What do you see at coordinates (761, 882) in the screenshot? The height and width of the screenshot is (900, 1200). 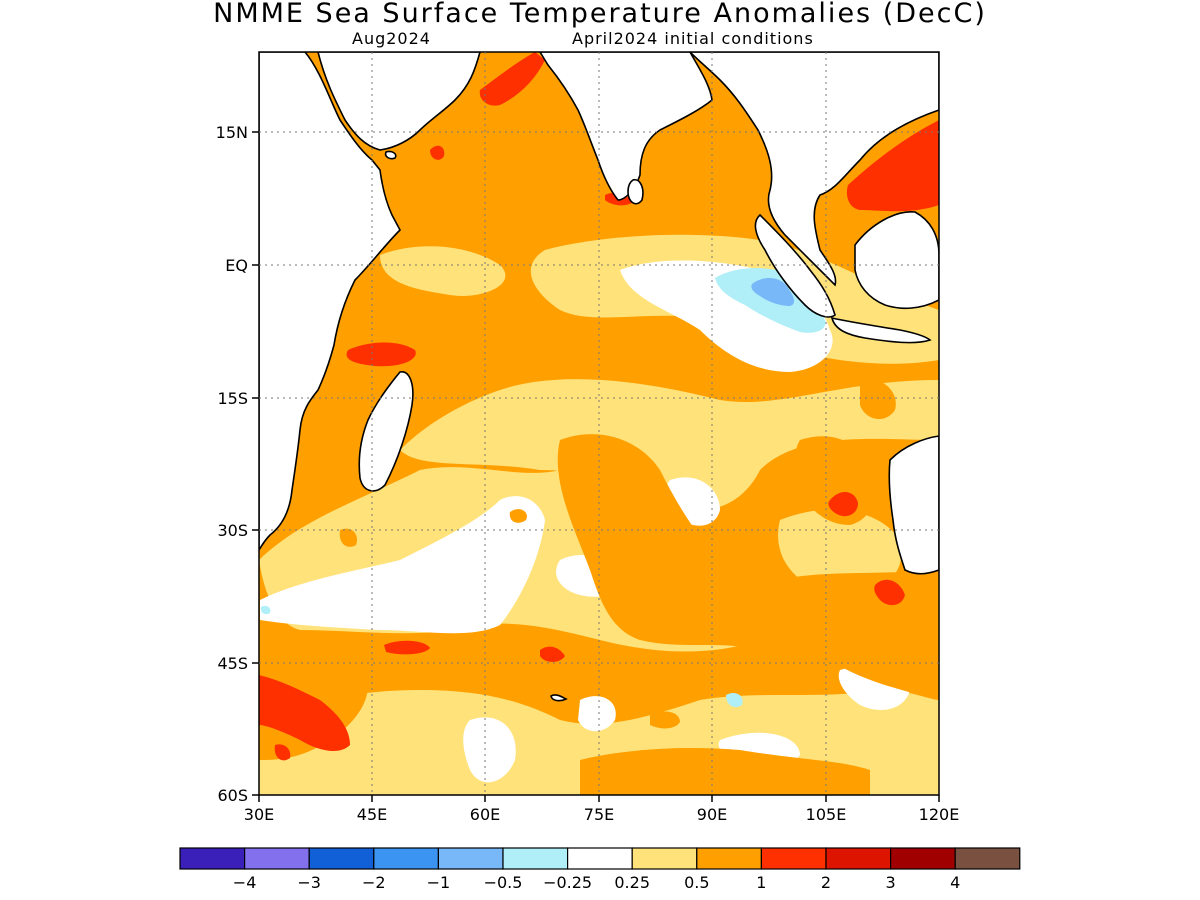 I see `colorbar-tick-label: 1` at bounding box center [761, 882].